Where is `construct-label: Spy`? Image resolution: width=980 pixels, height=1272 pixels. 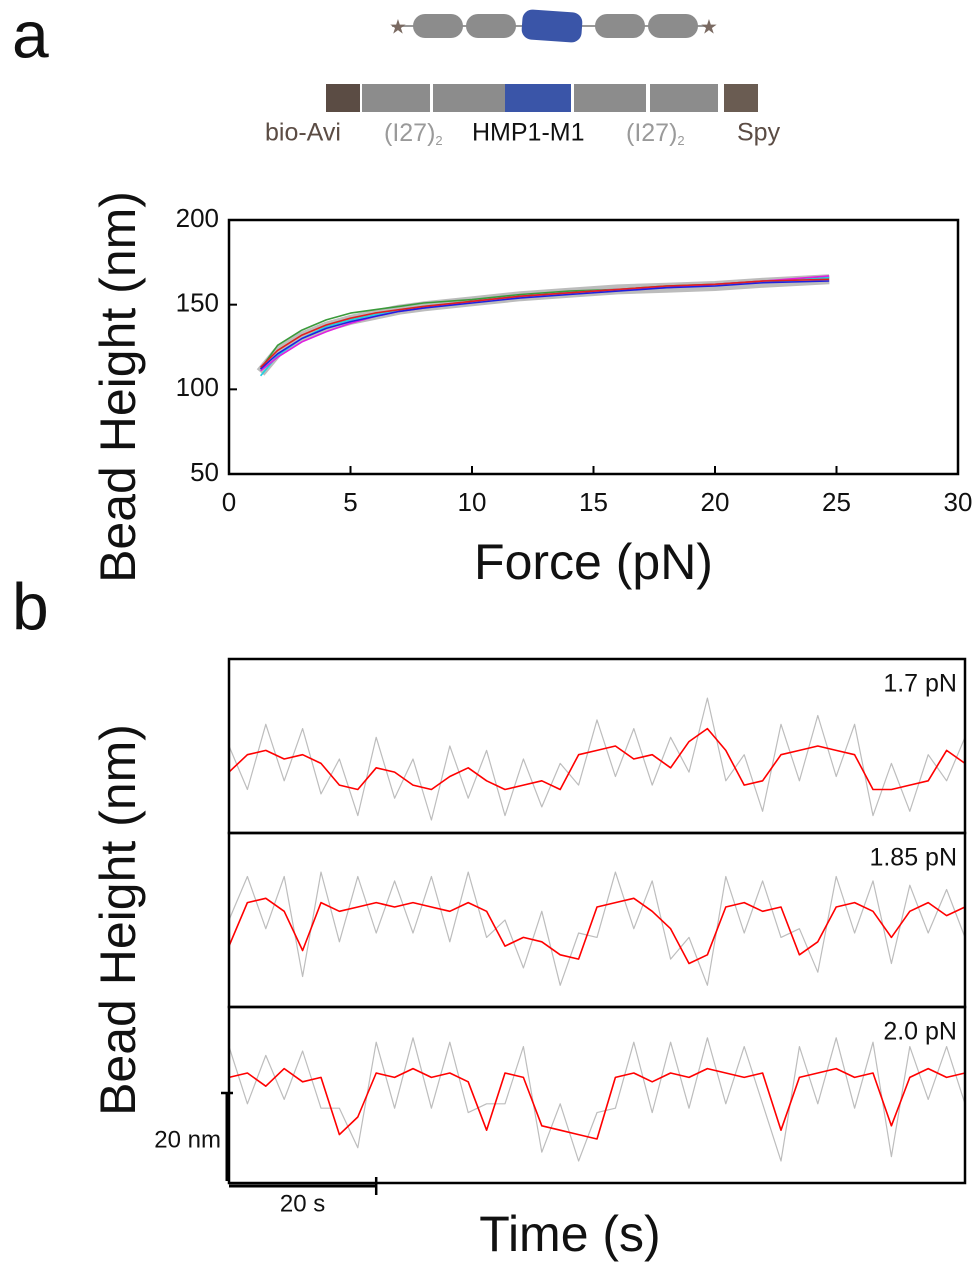 construct-label: Spy is located at coordinates (759, 133).